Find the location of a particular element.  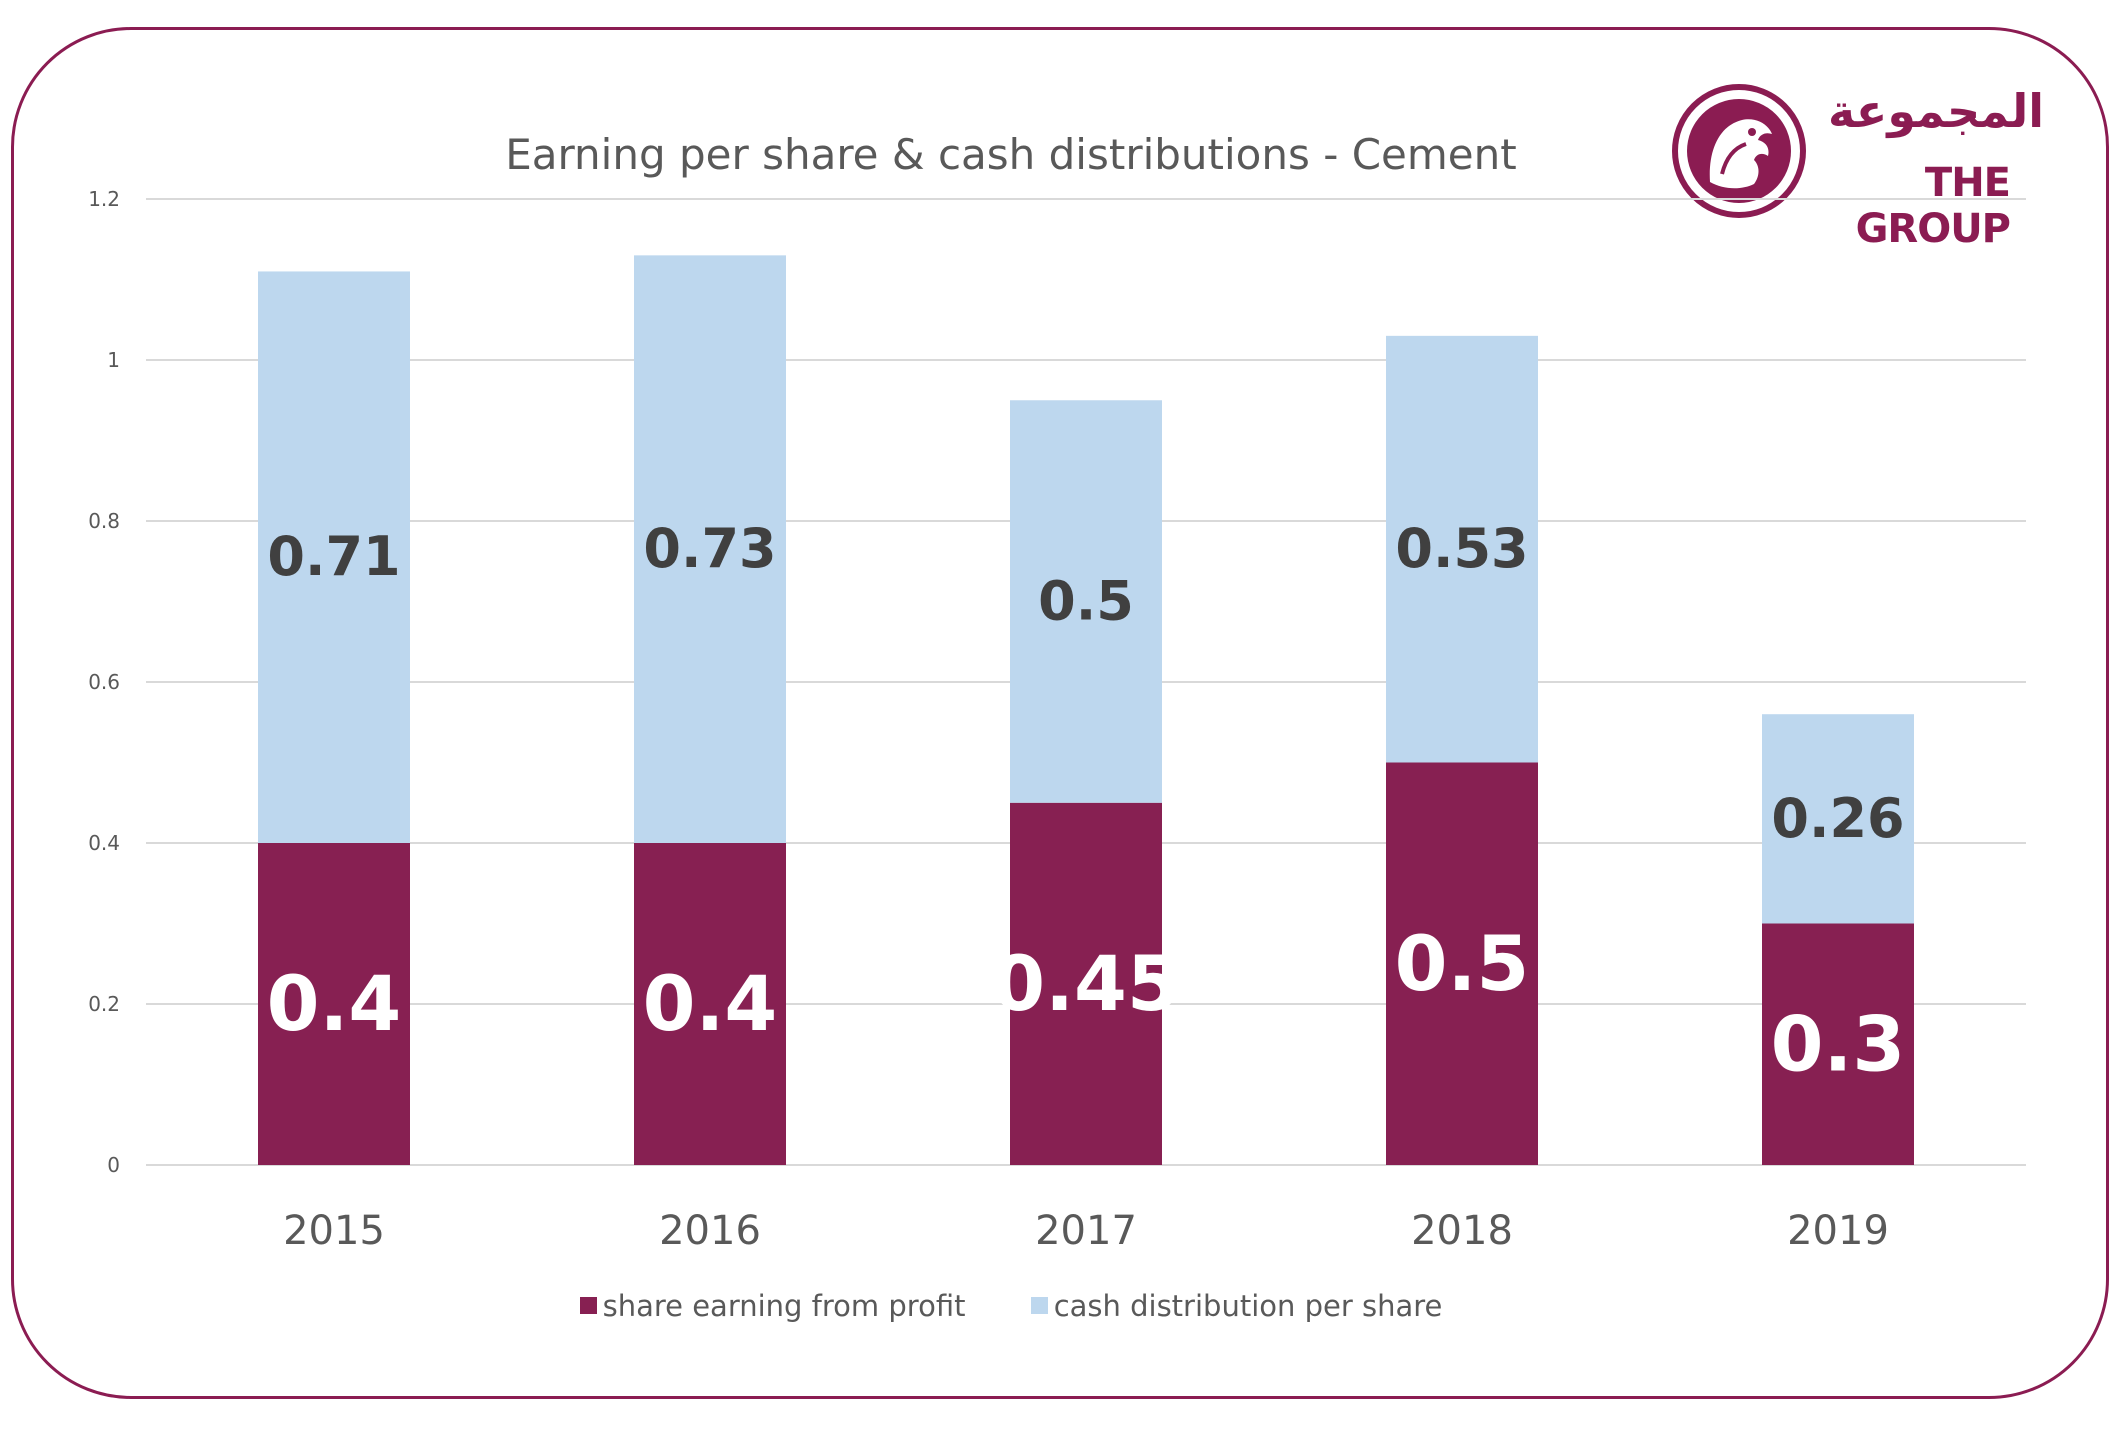

data-label-cash: 0.26 is located at coordinates (1837, 818).